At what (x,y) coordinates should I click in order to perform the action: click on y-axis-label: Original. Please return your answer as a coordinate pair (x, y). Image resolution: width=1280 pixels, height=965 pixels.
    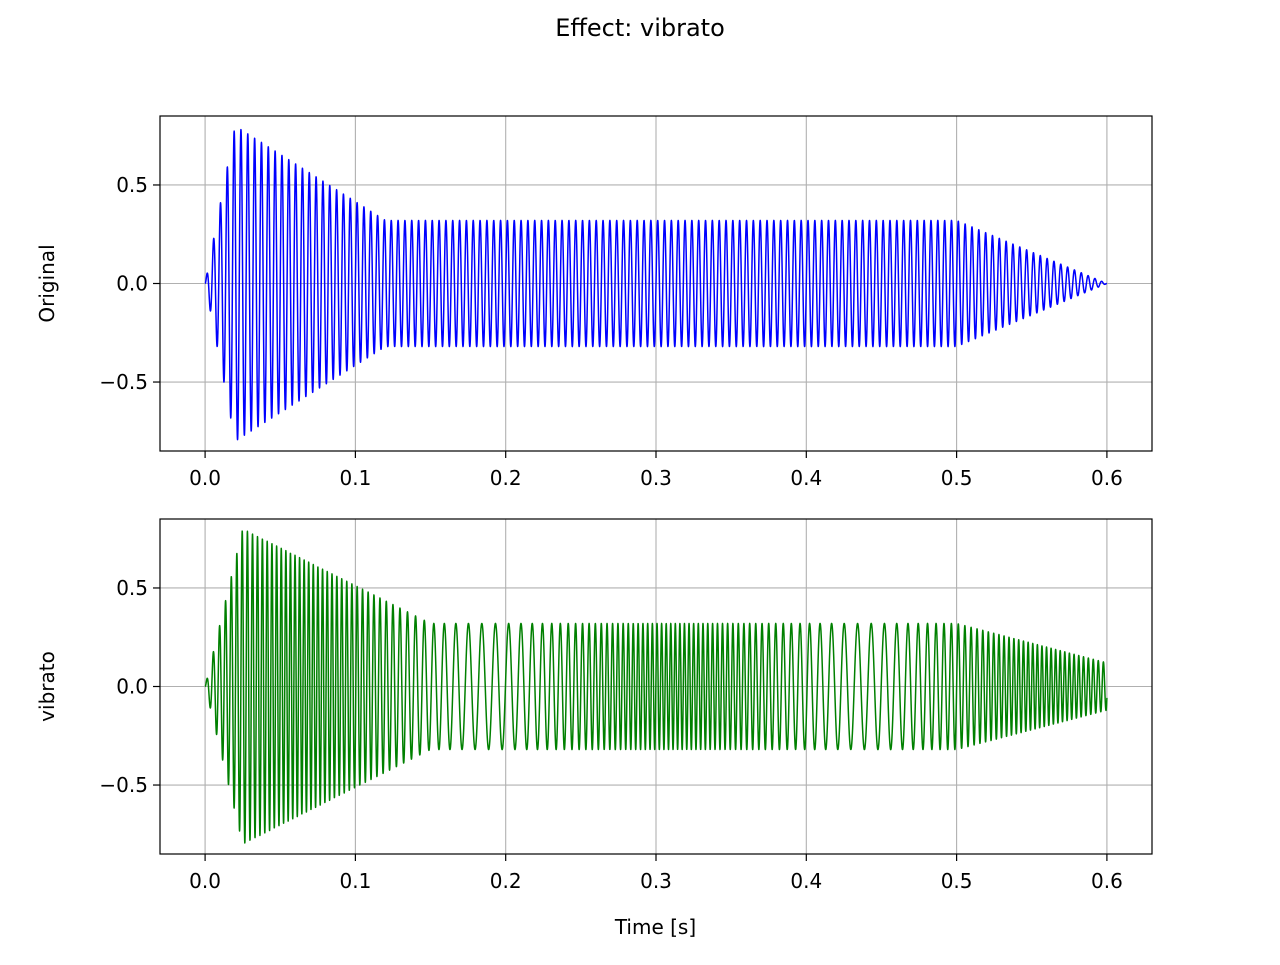
    Looking at the image, I should click on (47, 283).